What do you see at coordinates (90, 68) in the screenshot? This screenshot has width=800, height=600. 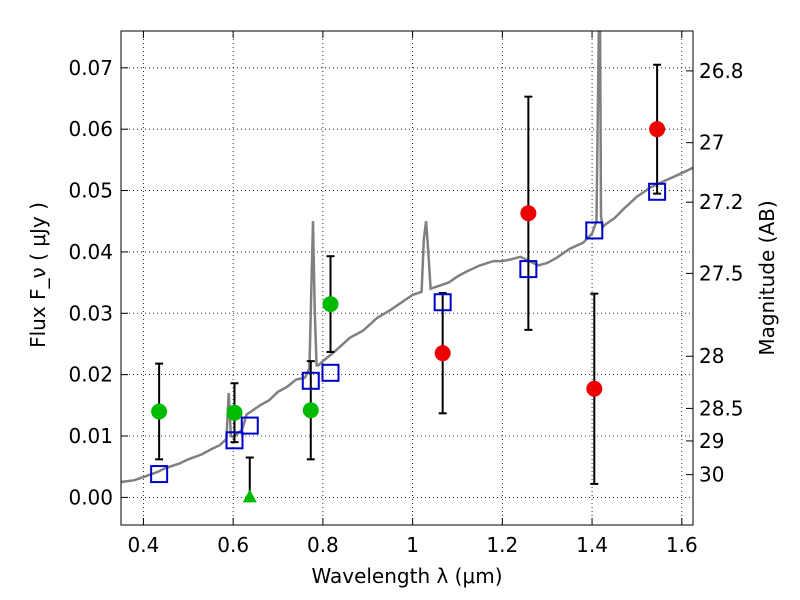 I see `y-tick-label: 0.07` at bounding box center [90, 68].